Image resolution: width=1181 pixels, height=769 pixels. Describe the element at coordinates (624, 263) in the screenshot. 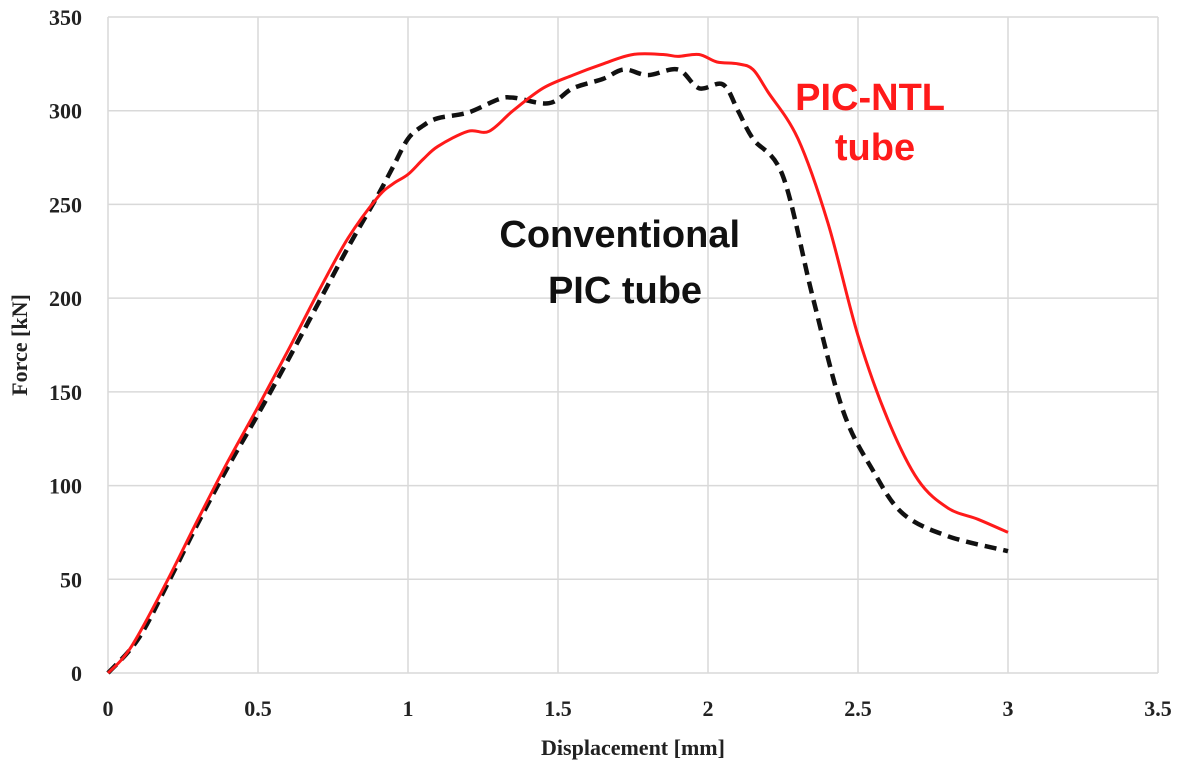

I see `annotation-conventional: Conventional PIC tube` at that location.